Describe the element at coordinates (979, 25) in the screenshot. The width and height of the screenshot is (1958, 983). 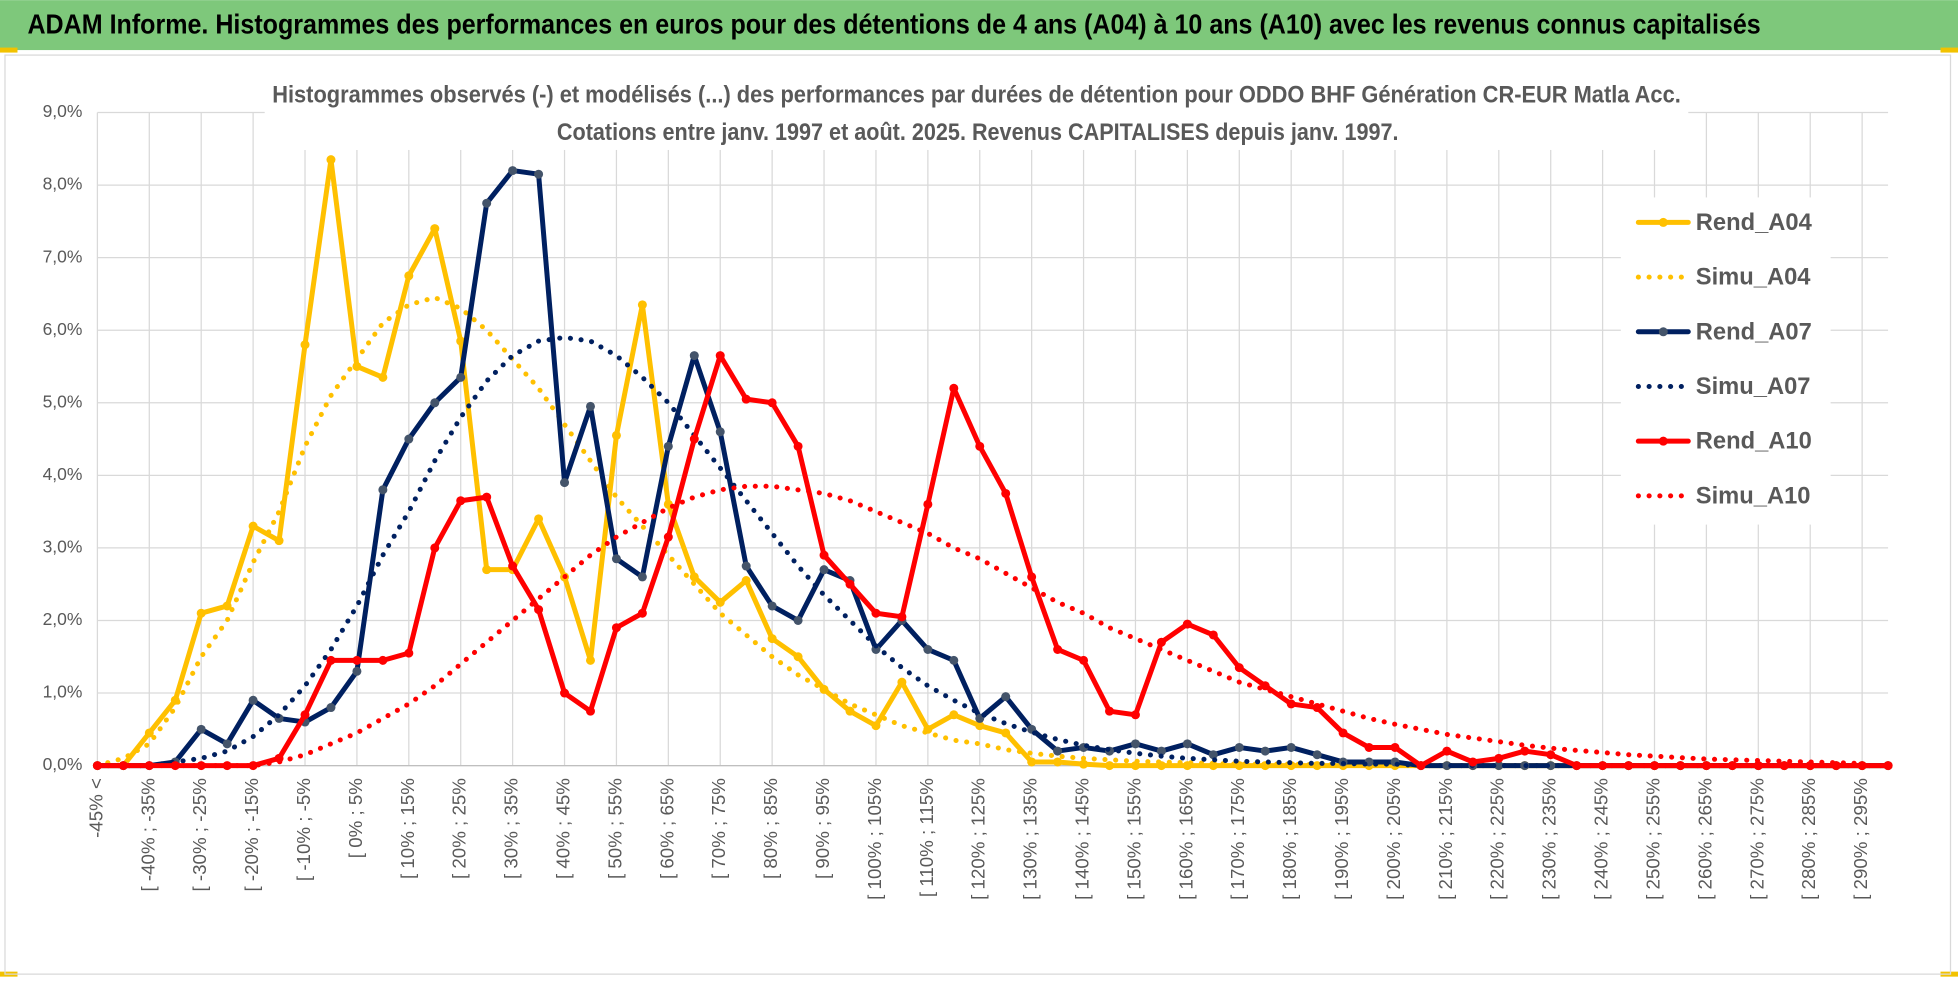
I see `header-bar` at that location.